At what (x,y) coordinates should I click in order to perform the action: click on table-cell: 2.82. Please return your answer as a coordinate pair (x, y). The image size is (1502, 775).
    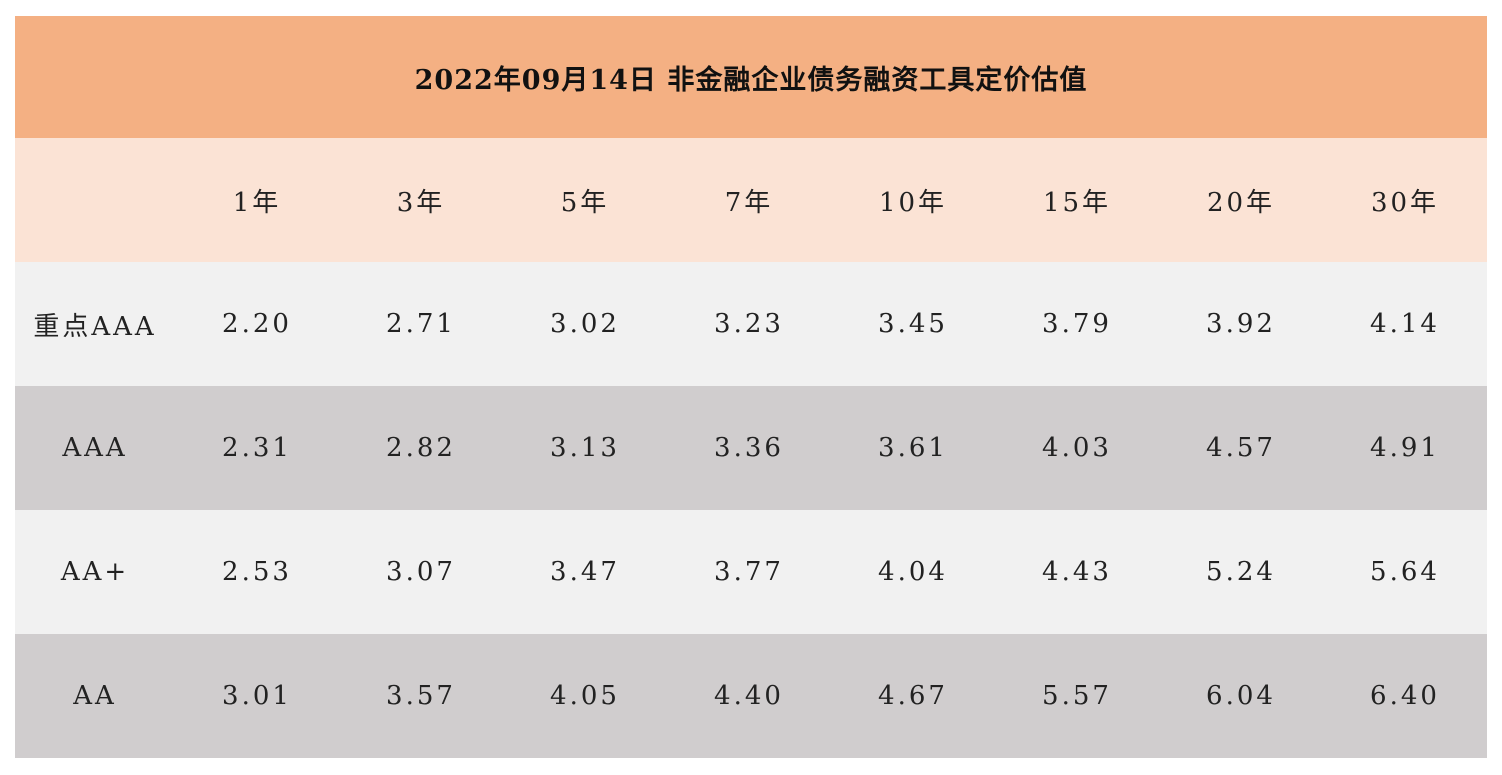
    Looking at the image, I should click on (421, 448).